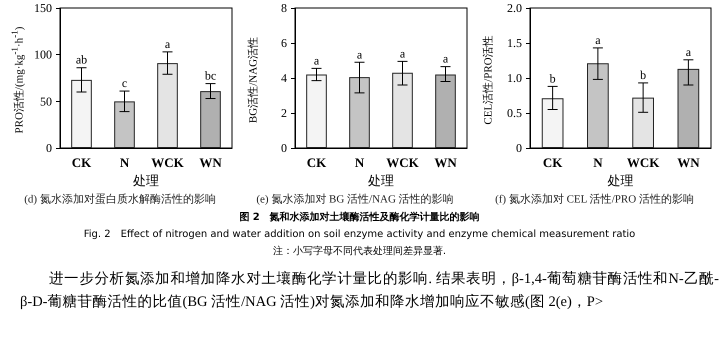 The width and height of the screenshot is (719, 345). I want to click on y-tick-label: 100, so click(43, 55).